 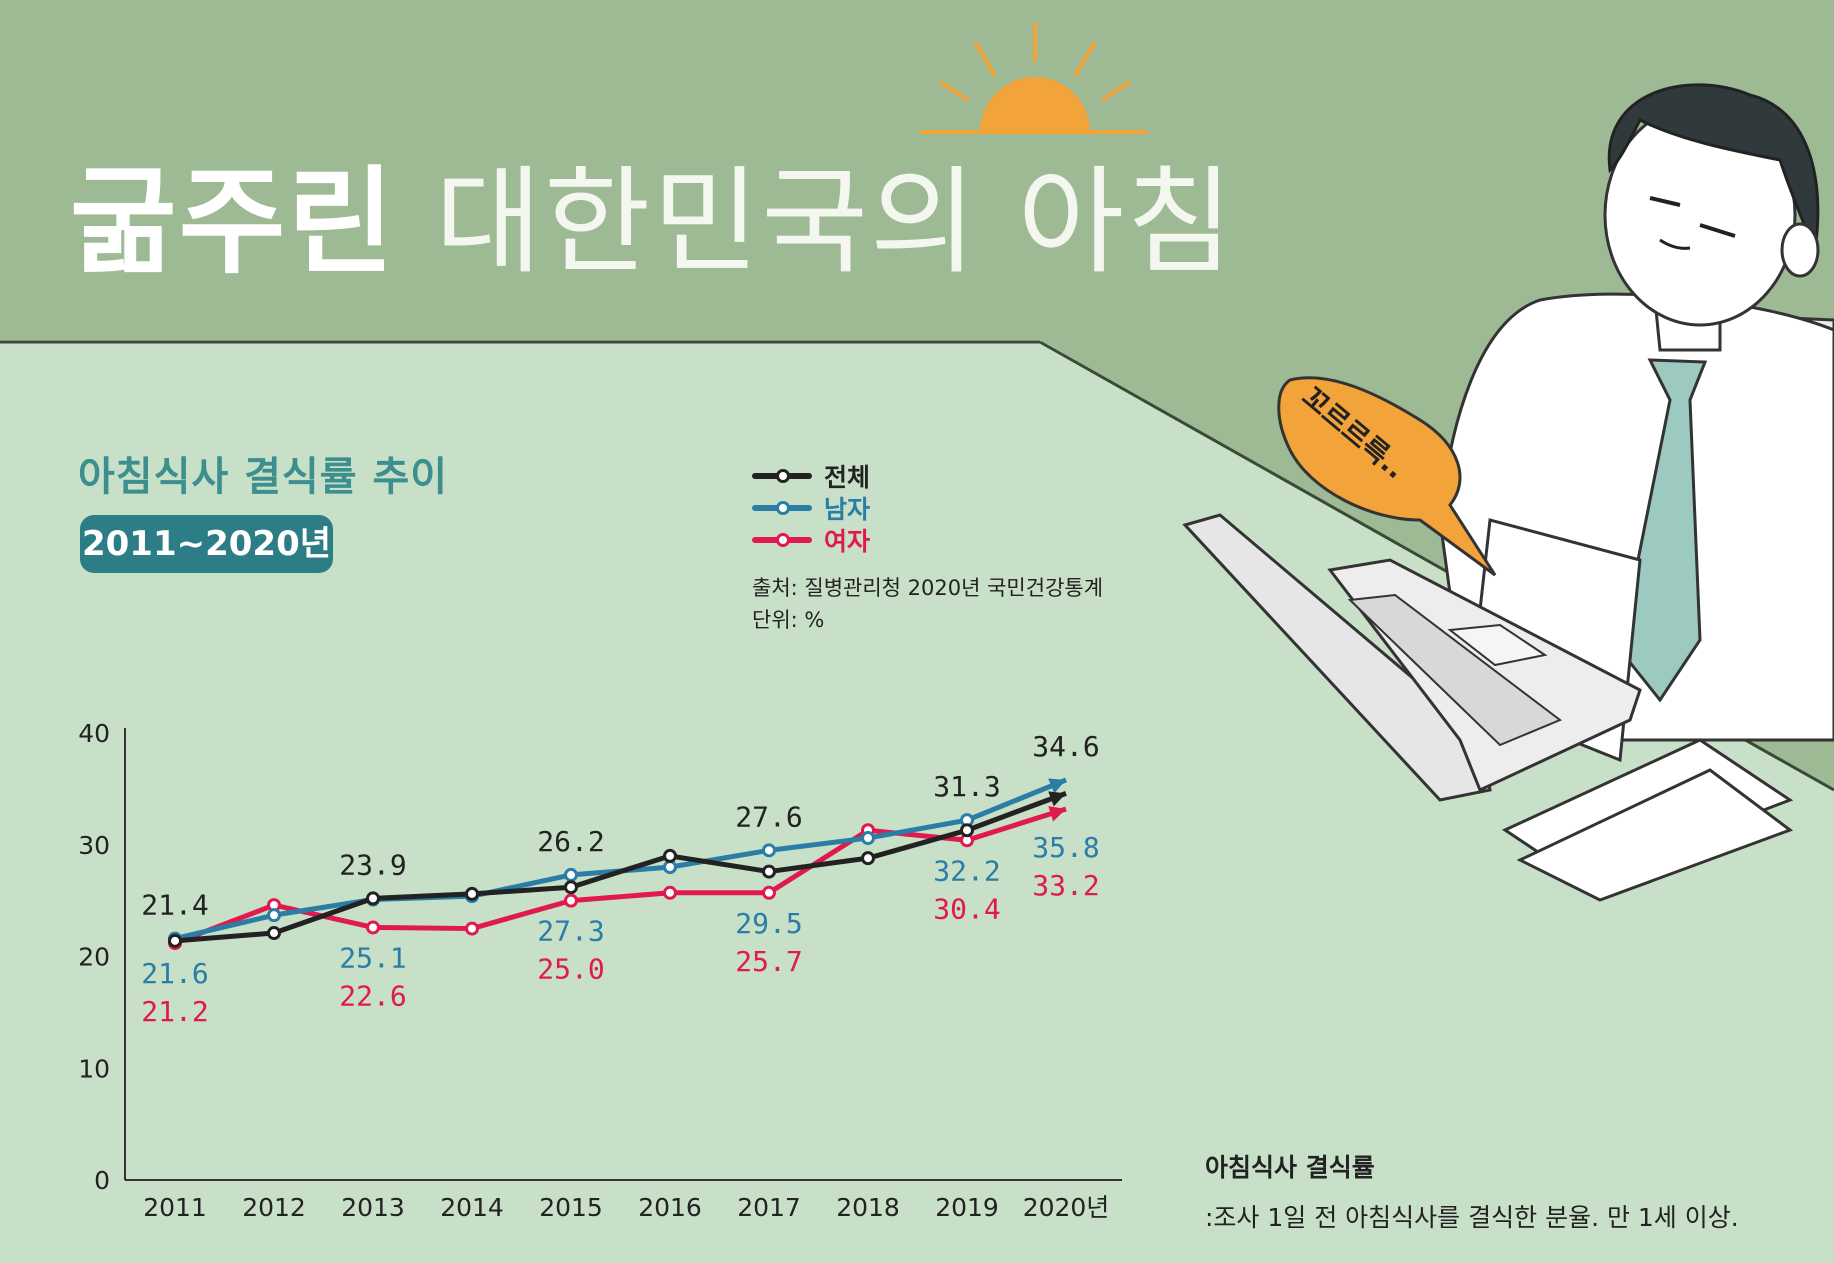 I want to click on note-text: :조사 1일 전 아침식사를 결식한 분율. 만 1세 이상., so click(x=1472, y=1217).